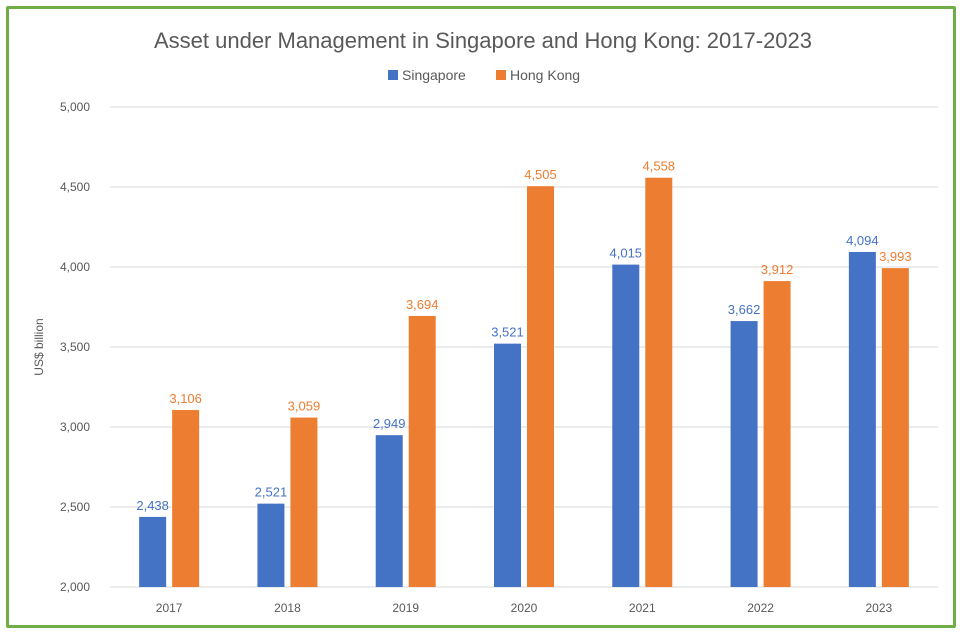  What do you see at coordinates (659, 382) in the screenshot?
I see `bar-hong-kong-2021` at bounding box center [659, 382].